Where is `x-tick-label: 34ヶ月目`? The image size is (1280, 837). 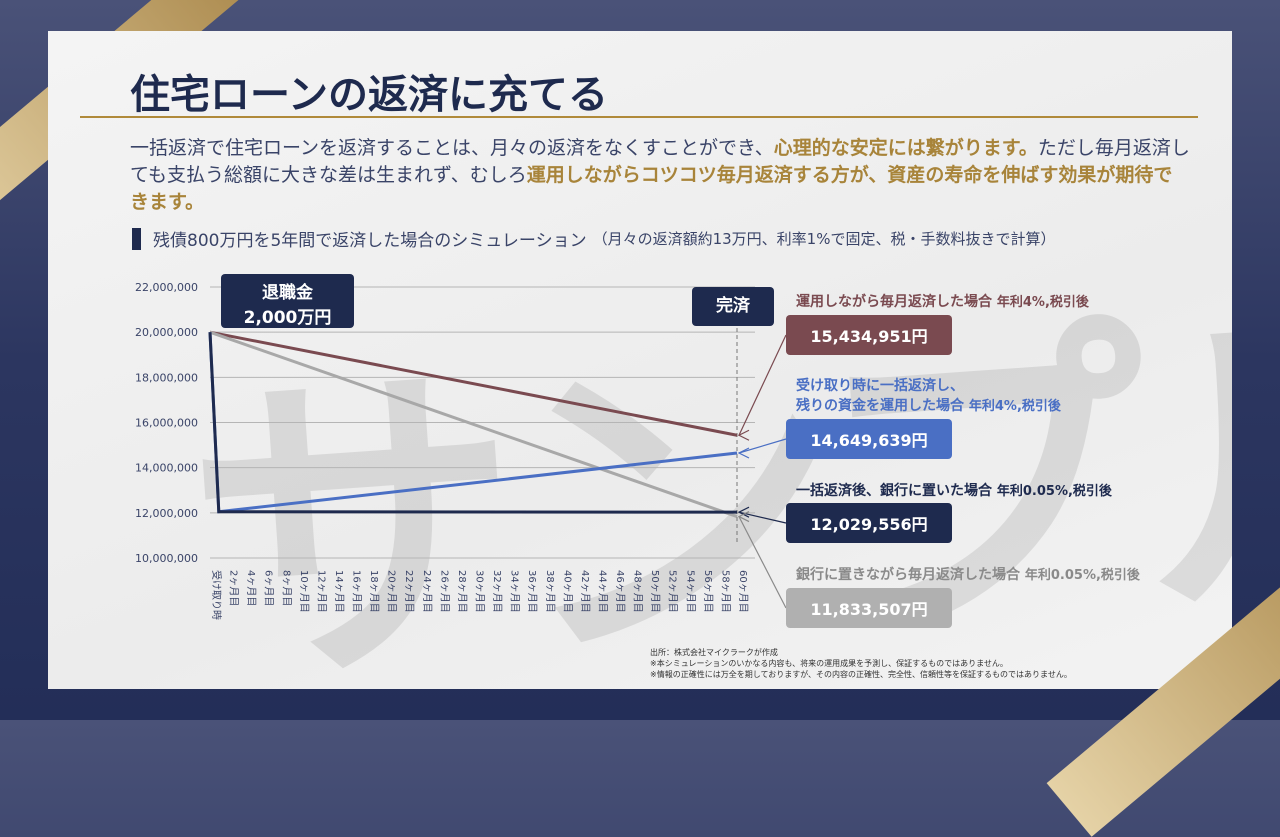
x-tick-label: 34ヶ月目 is located at coordinates (515, 591).